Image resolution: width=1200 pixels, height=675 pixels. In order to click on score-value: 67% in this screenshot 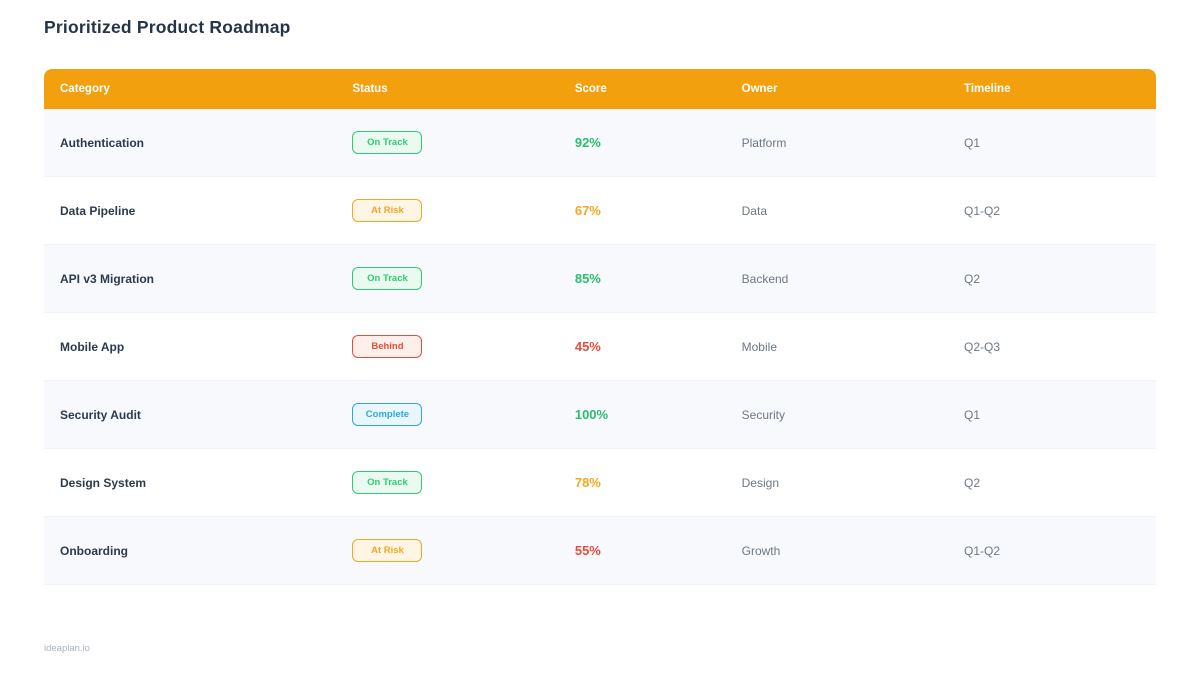, I will do `click(587, 210)`.